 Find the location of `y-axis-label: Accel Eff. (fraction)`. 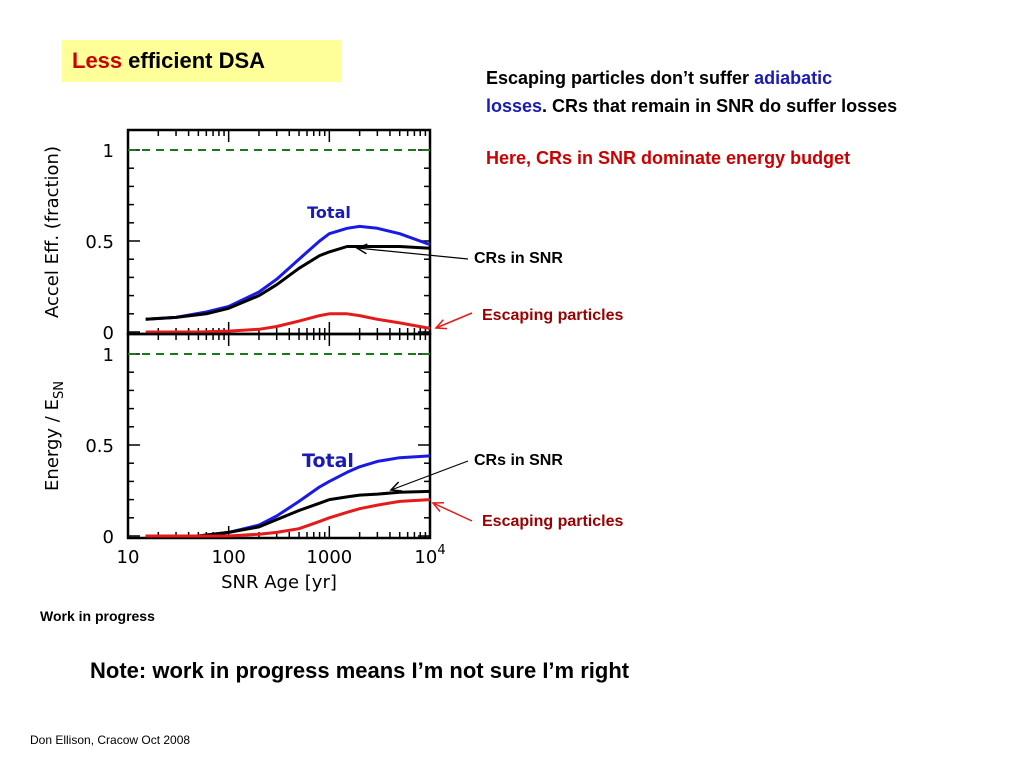

y-axis-label: Accel Eff. (fraction) is located at coordinates (52, 232).